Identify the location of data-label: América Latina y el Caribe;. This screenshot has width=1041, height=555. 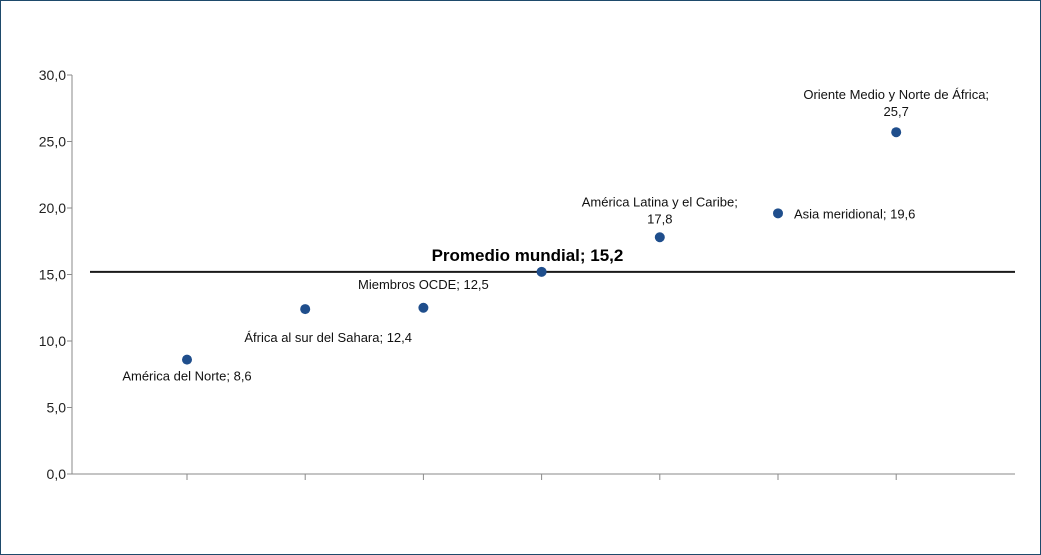
(660, 201).